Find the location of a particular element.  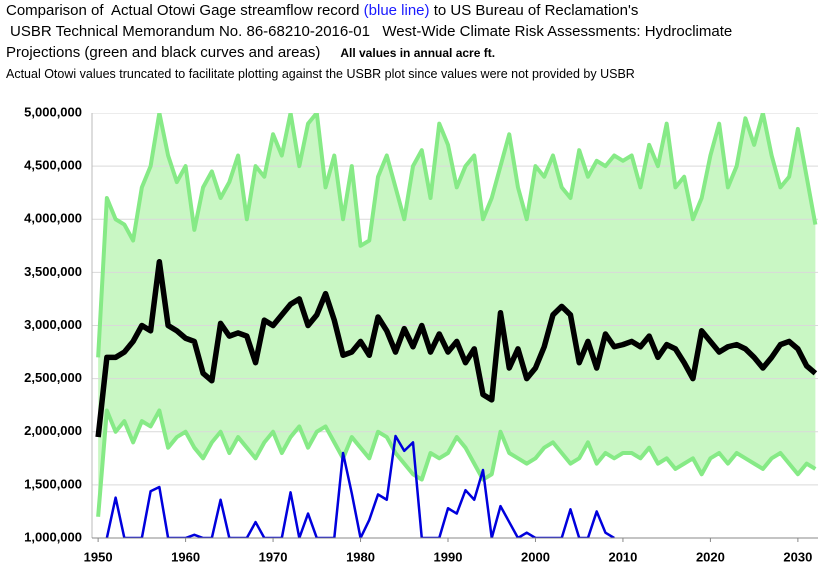

x-tick-label: 1990 is located at coordinates (448, 556).